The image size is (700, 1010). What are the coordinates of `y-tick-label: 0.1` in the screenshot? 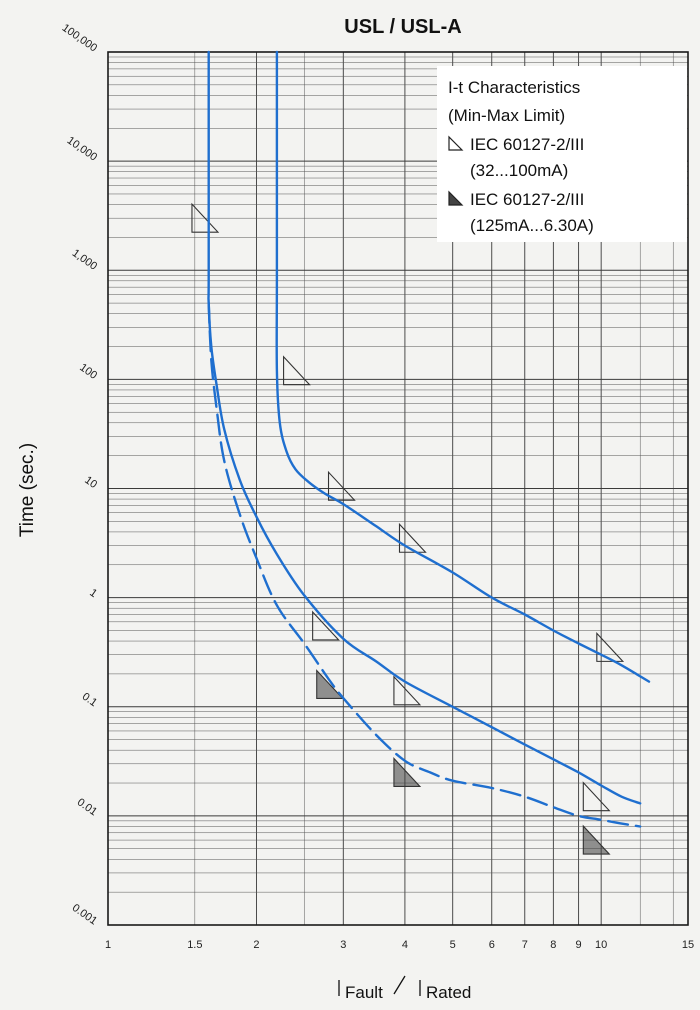 It's located at (89, 700).